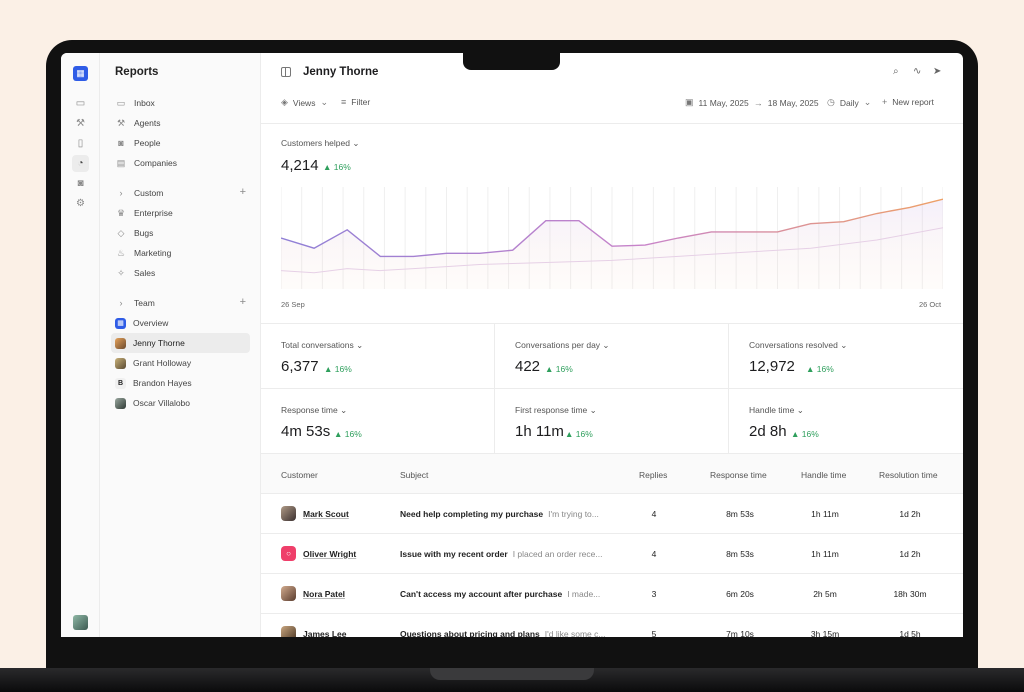 Image resolution: width=1024 pixels, height=692 pixels. Describe the element at coordinates (414, 475) in the screenshot. I see `column-header-subject: Subject` at that location.